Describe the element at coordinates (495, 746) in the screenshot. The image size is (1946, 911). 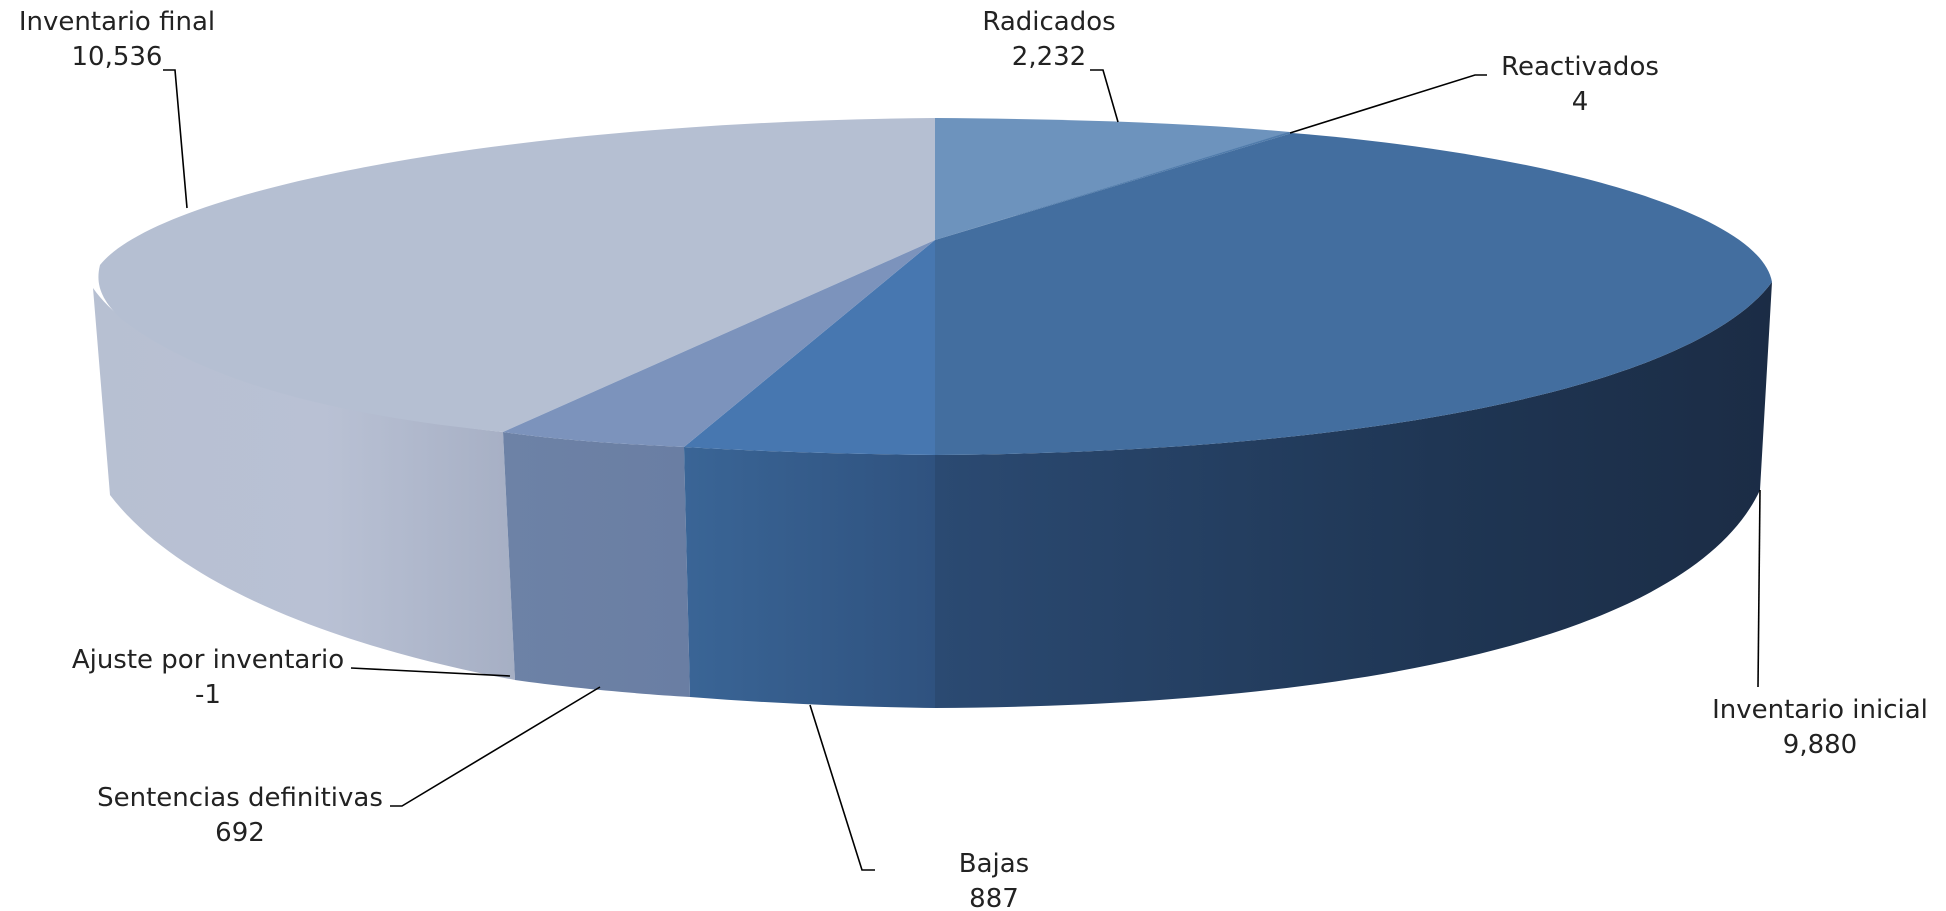
I see `leader-line-sentencias-definitivas` at that location.